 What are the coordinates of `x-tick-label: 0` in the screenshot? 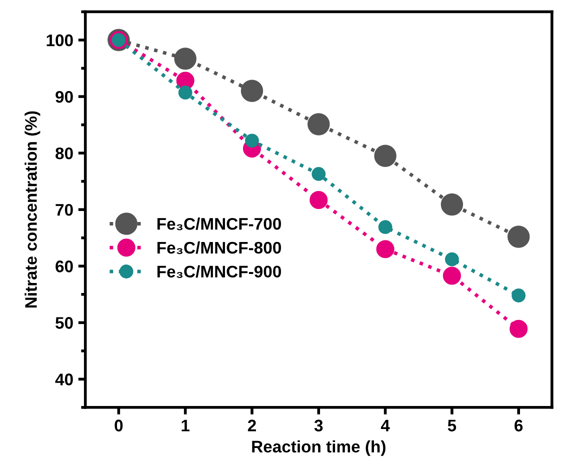 It's located at (118, 426).